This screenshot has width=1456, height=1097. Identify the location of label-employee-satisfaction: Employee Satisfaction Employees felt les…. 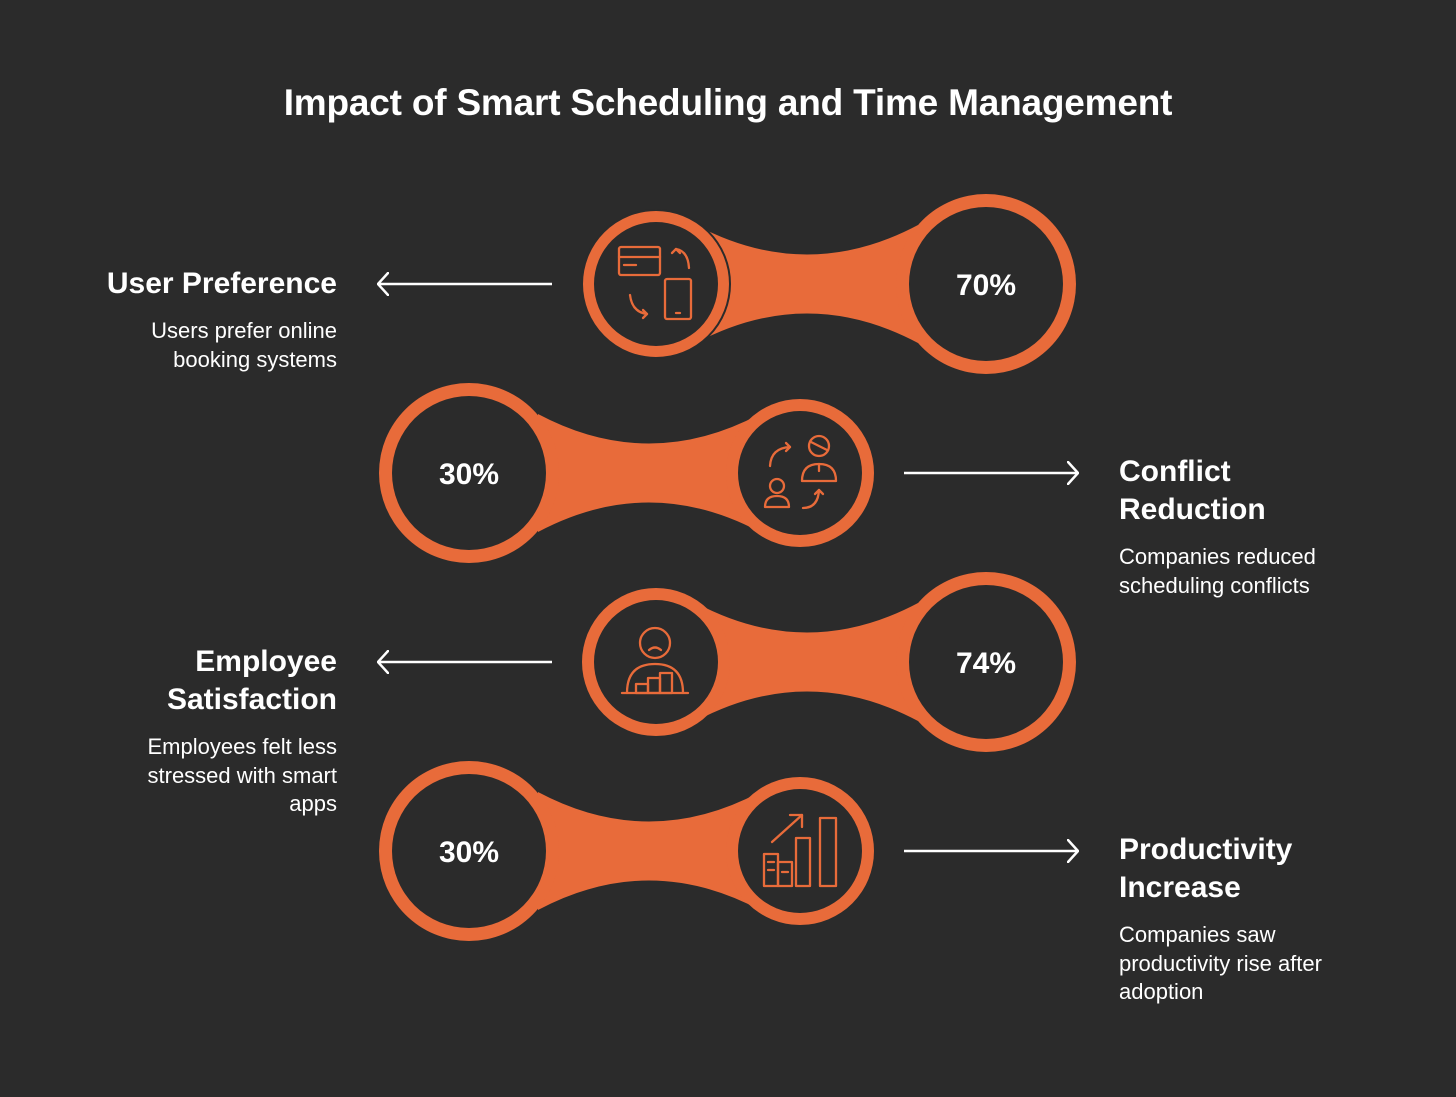
(177, 731).